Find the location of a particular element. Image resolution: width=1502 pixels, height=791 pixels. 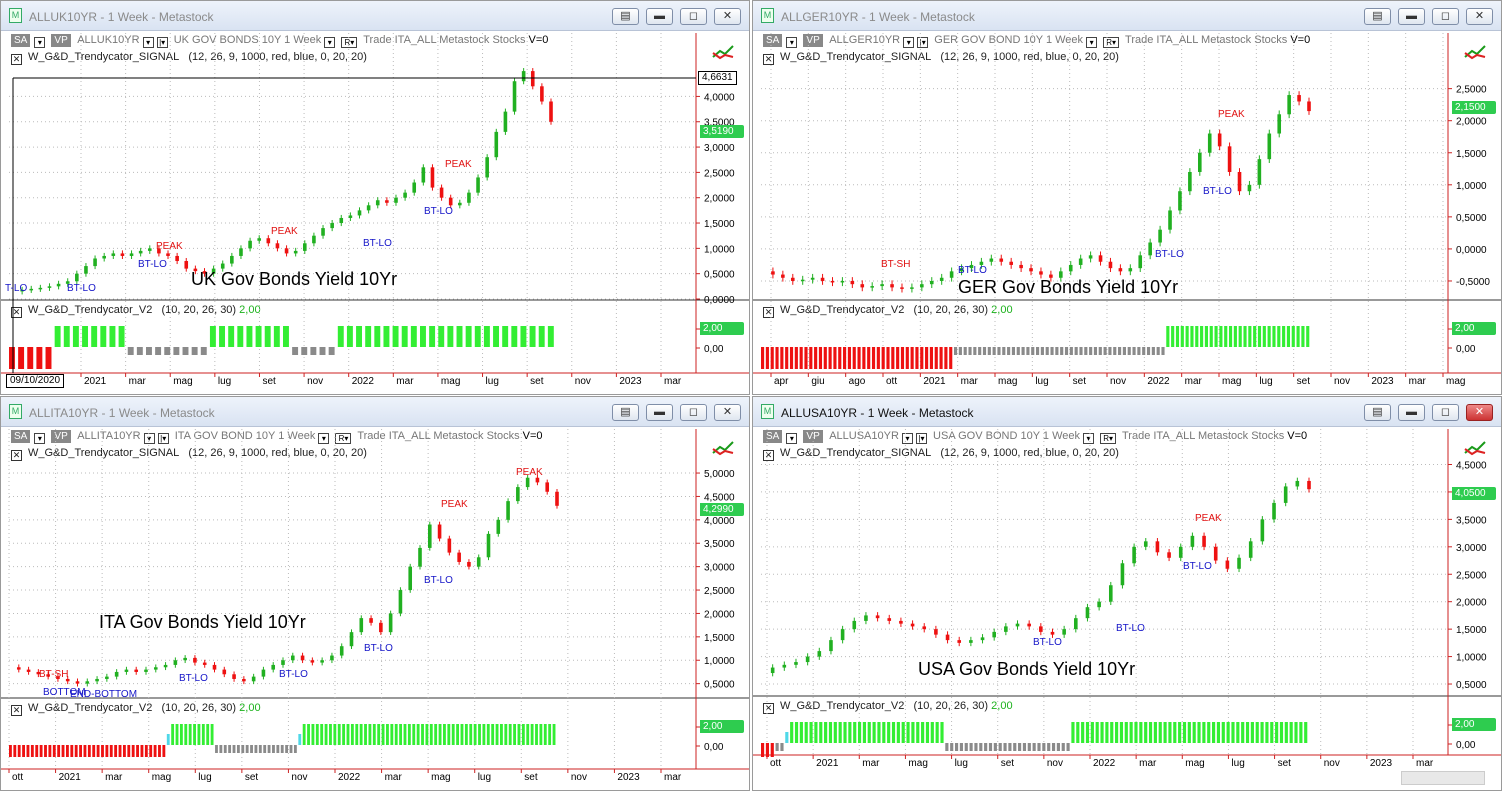

x-tick-label: ott is located at coordinates (17, 777).